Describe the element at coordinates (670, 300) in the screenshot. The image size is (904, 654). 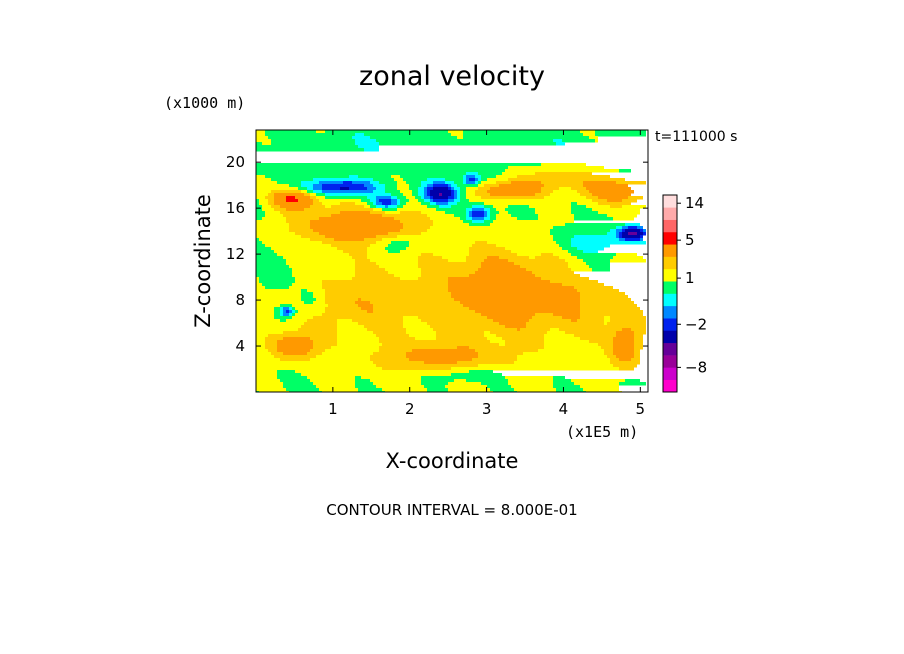
I see `colorbar-band` at that location.